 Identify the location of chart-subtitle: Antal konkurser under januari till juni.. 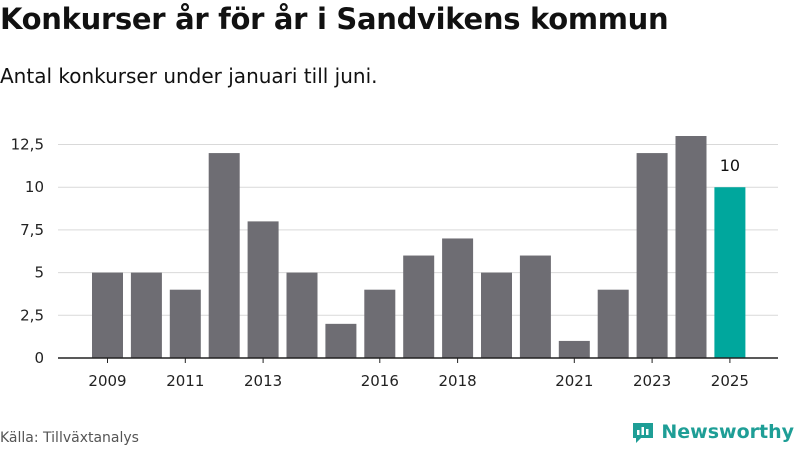
(189, 76).